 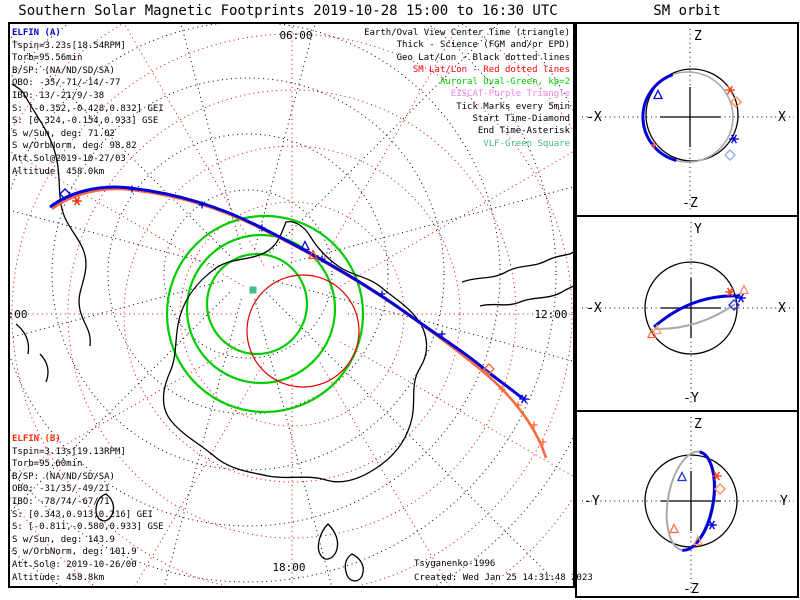 I want to click on legend-line: Earth/Oval View Center Time (triangle), so click(x=467, y=33).